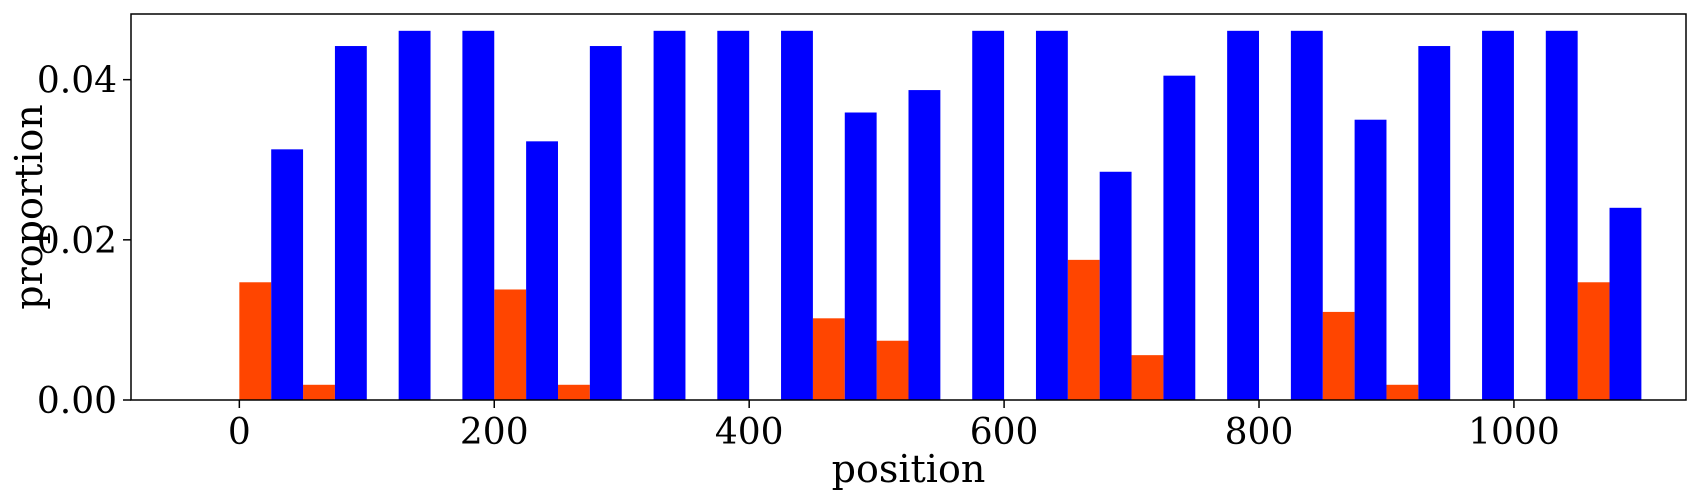 This screenshot has height=497, width=1694. What do you see at coordinates (749, 432) in the screenshot?
I see `x-tick-label: 400` at bounding box center [749, 432].